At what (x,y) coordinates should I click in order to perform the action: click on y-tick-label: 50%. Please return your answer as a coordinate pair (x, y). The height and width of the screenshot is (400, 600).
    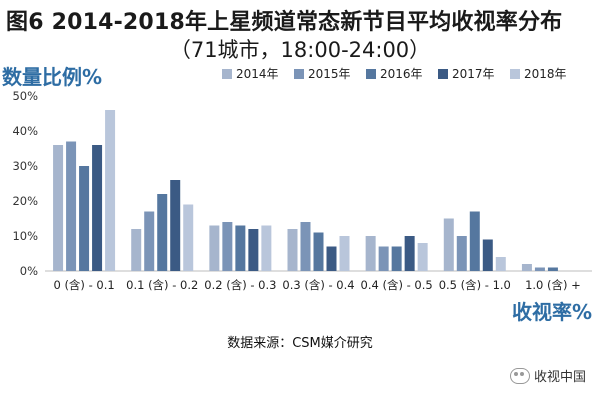
    Looking at the image, I should click on (25, 96).